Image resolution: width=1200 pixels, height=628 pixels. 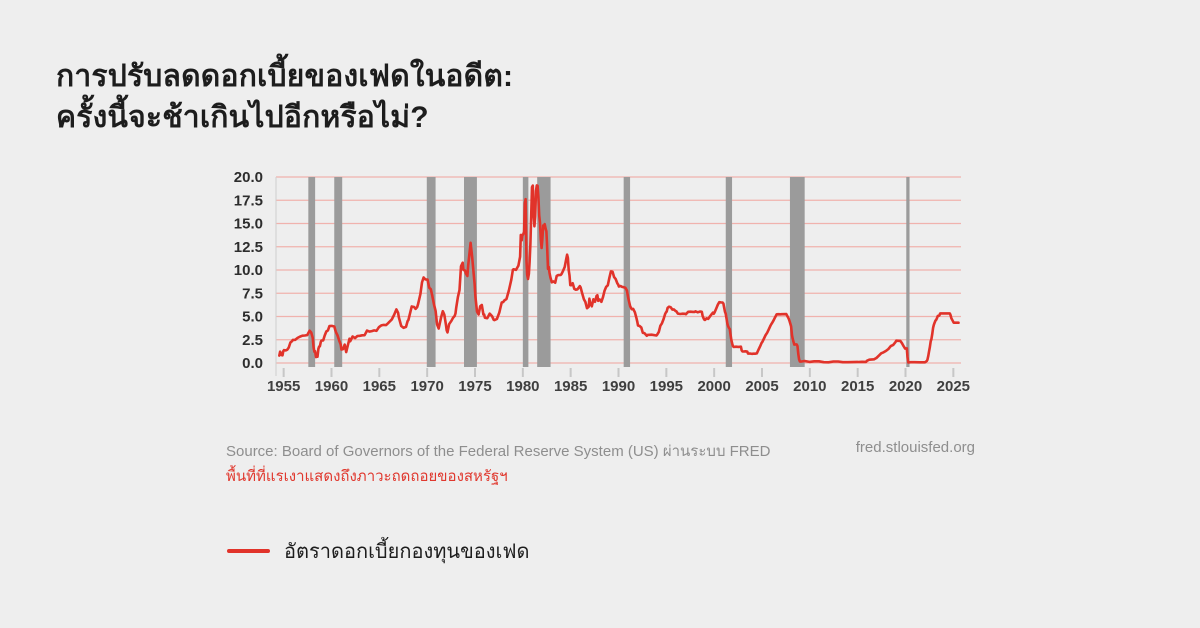 What do you see at coordinates (248, 200) in the screenshot?
I see `y-axis-label: 17.5` at bounding box center [248, 200].